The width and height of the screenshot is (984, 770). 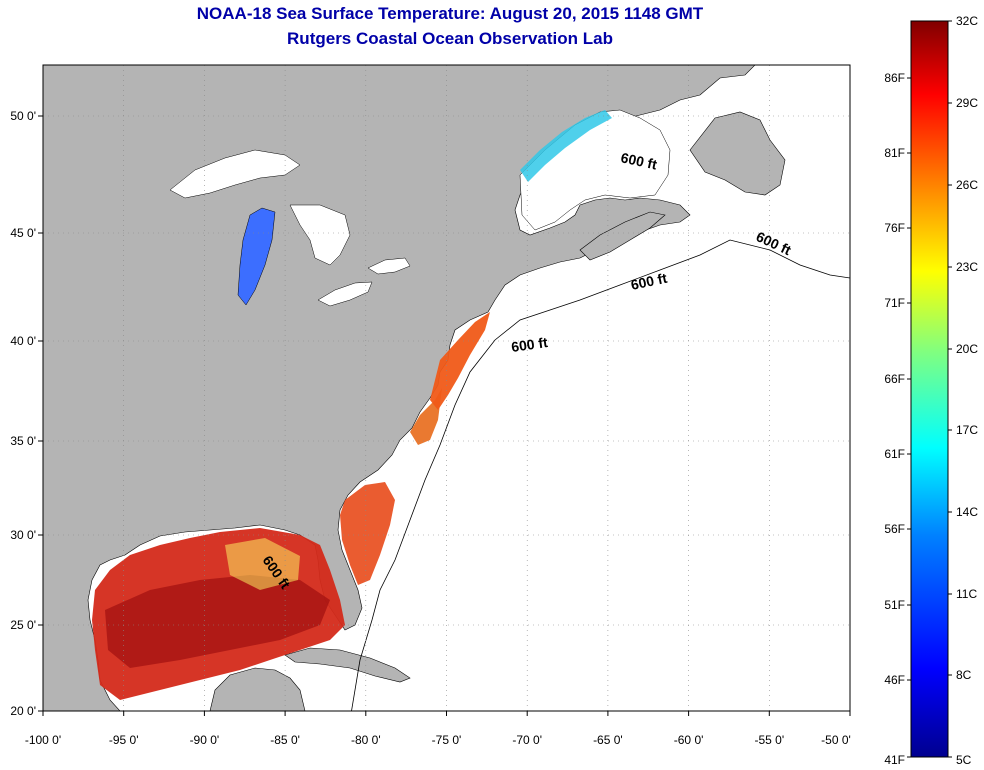 I want to click on colorbar, so click(x=929, y=389).